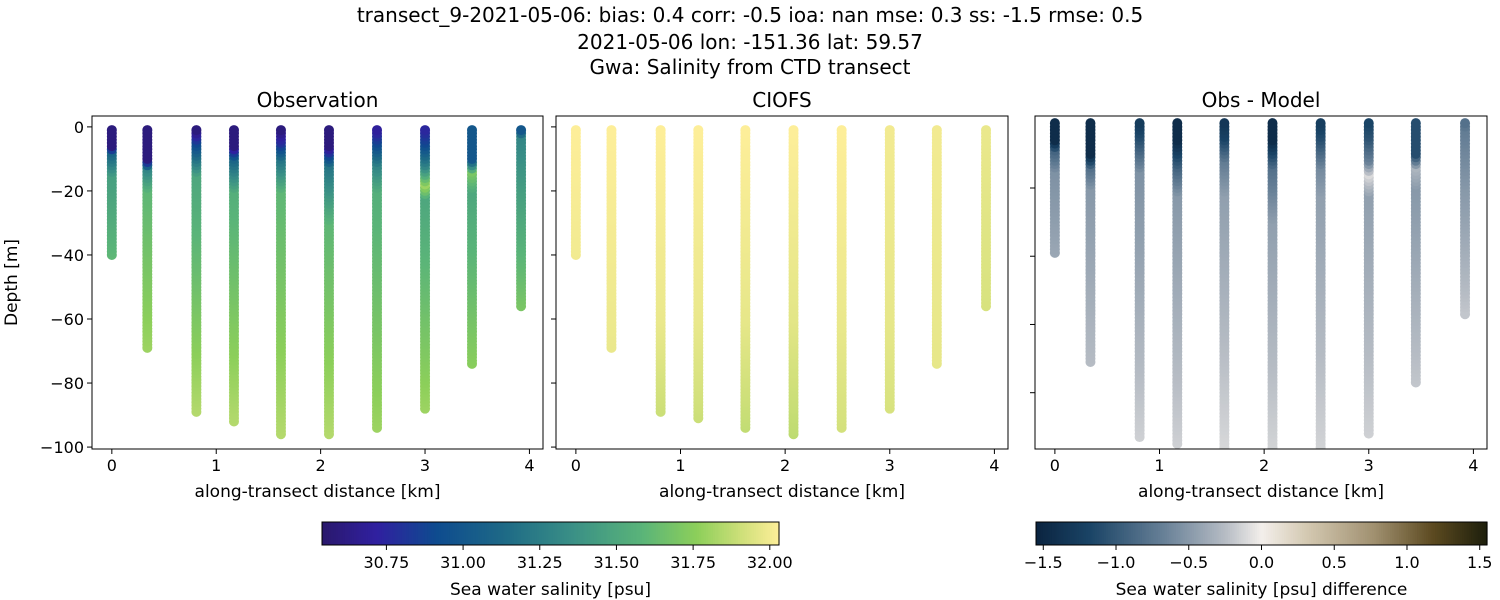 This screenshot has width=1500, height=600. I want to click on colorbar-tick-label: 31.00, so click(463, 562).